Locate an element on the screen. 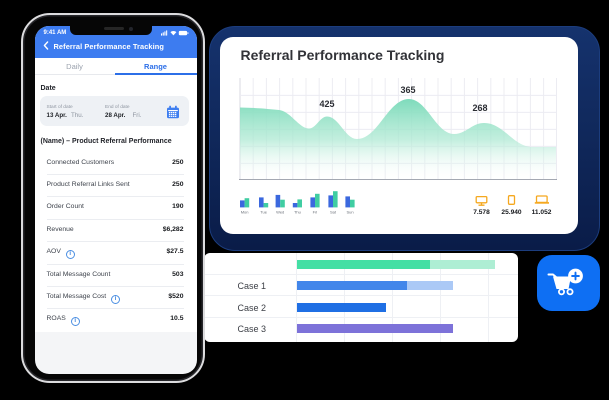  svg-text: 25.940 is located at coordinates (511, 212).